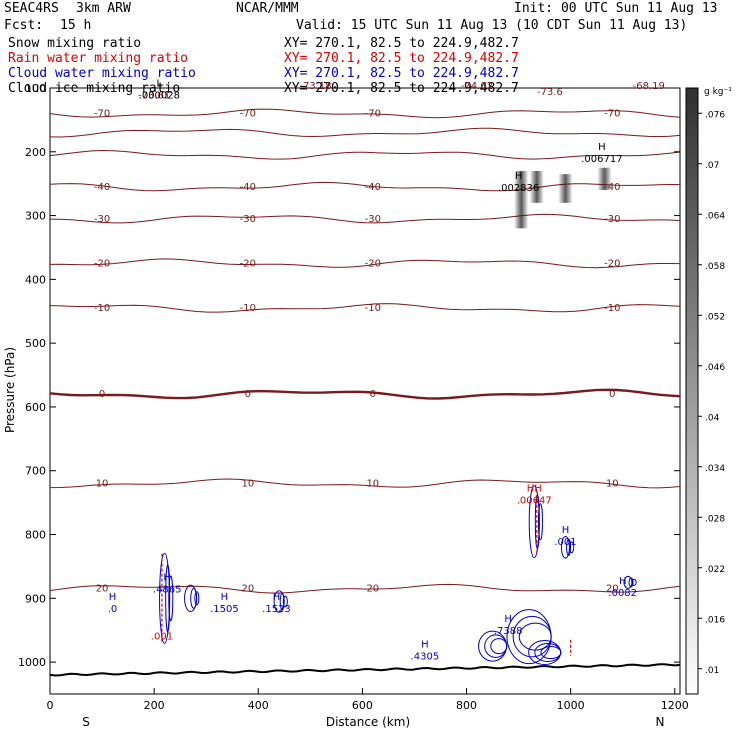 The image size is (740, 740). What do you see at coordinates (35, 88) in the screenshot?
I see `y-tick-label: 100` at bounding box center [35, 88].